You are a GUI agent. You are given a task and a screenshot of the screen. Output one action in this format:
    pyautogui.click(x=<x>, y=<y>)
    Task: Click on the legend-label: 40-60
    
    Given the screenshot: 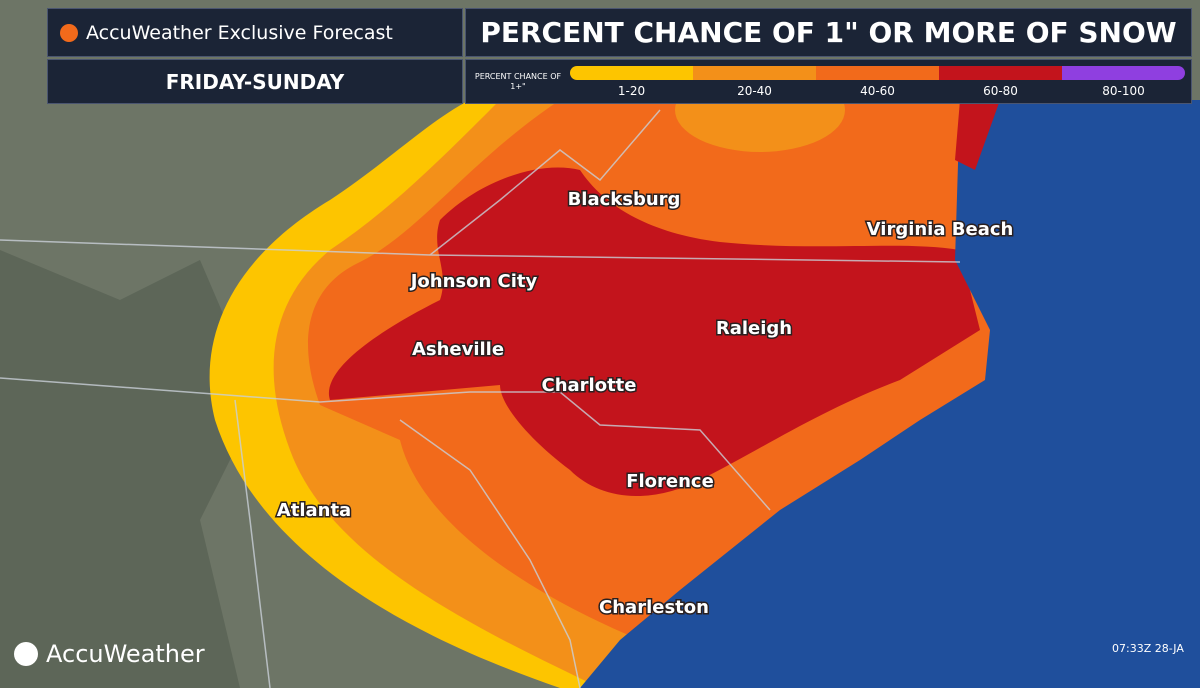 What is the action you would take?
    pyautogui.click(x=877, y=90)
    